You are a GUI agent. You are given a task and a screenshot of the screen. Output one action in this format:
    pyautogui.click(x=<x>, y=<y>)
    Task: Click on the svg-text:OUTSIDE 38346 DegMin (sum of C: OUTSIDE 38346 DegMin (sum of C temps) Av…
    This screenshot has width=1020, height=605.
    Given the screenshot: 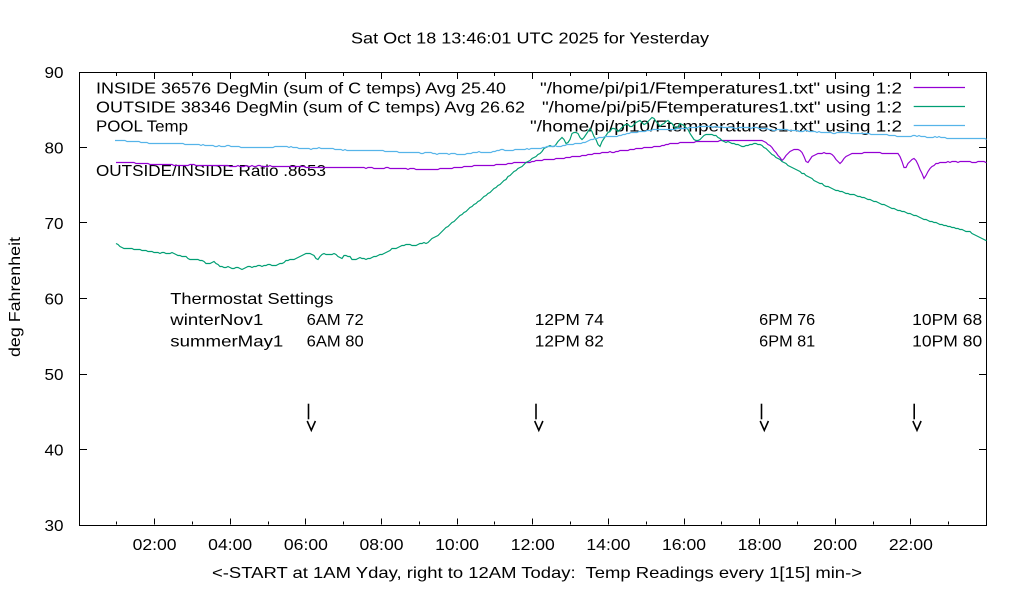 What is the action you would take?
    pyautogui.click(x=310, y=108)
    